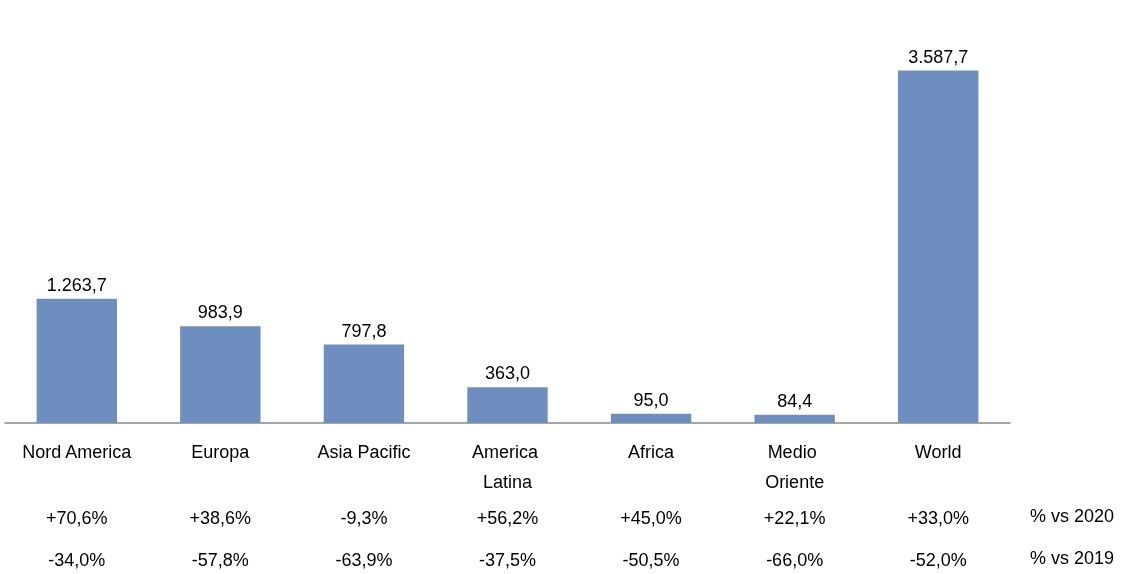 The height and width of the screenshot is (574, 1136). What do you see at coordinates (507, 373) in the screenshot?
I see `data-label: 363,0` at bounding box center [507, 373].